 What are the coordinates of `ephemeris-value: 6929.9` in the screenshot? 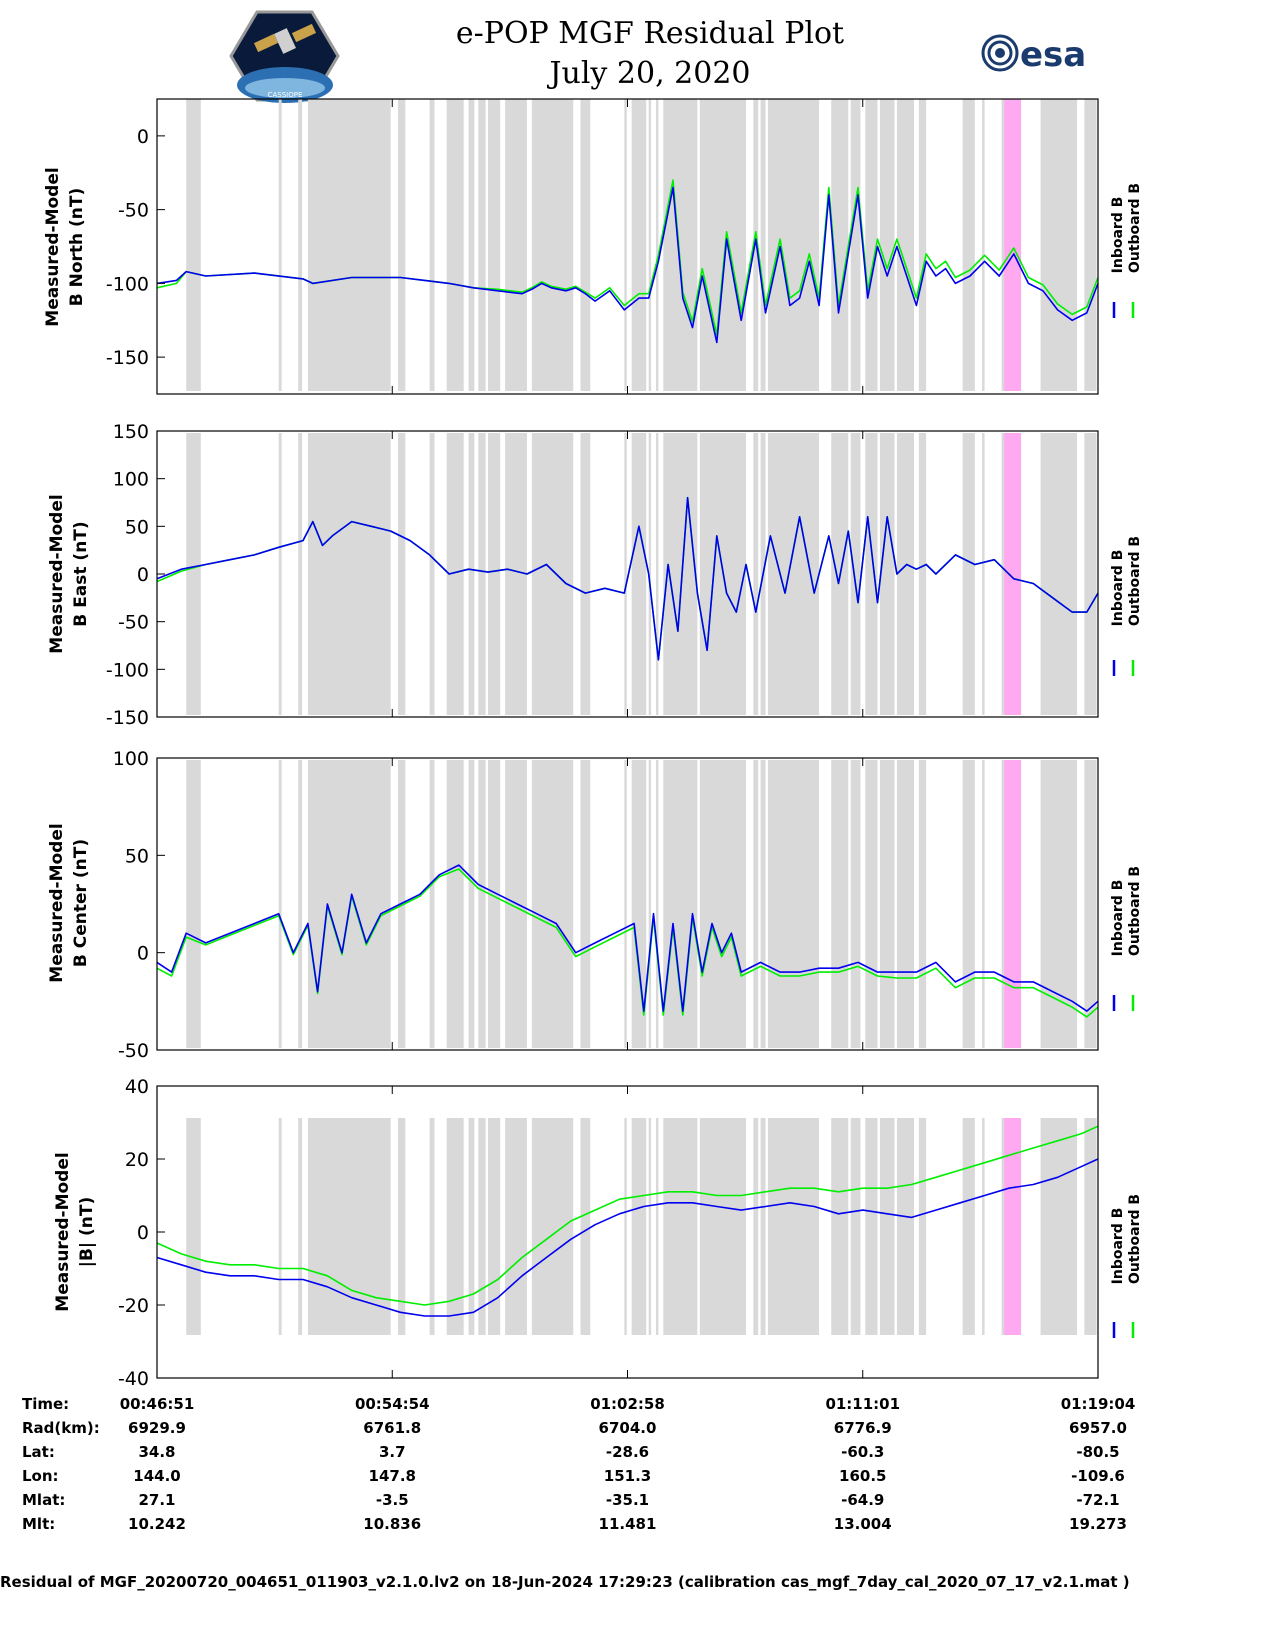 It's located at (157, 1428).